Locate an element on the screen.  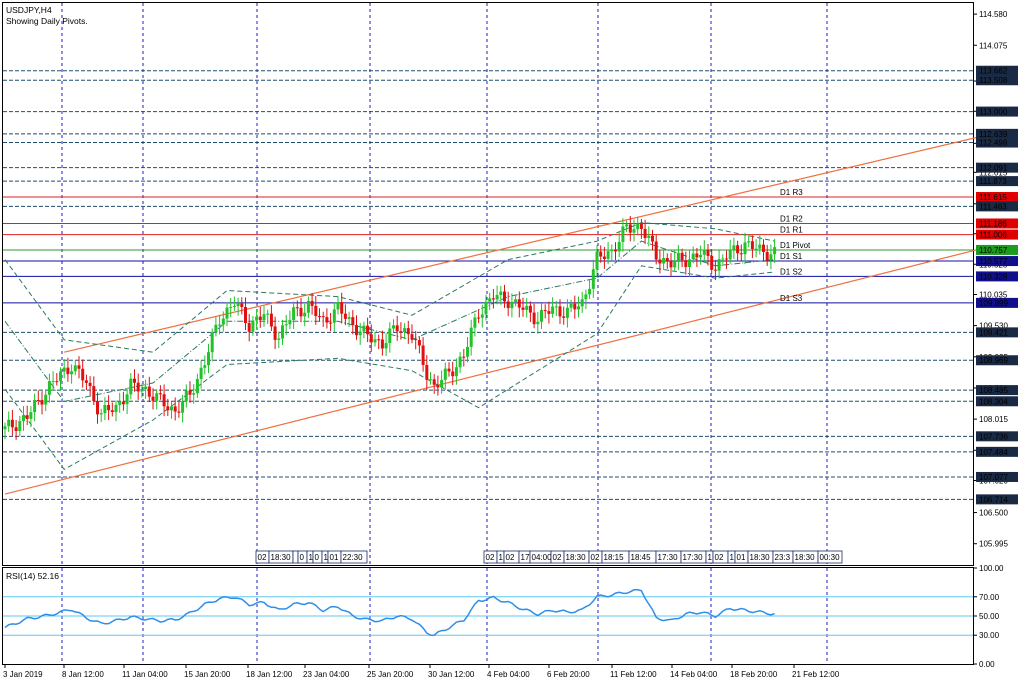
rsi-title: RSI(14) 52.16 is located at coordinates (32, 576).